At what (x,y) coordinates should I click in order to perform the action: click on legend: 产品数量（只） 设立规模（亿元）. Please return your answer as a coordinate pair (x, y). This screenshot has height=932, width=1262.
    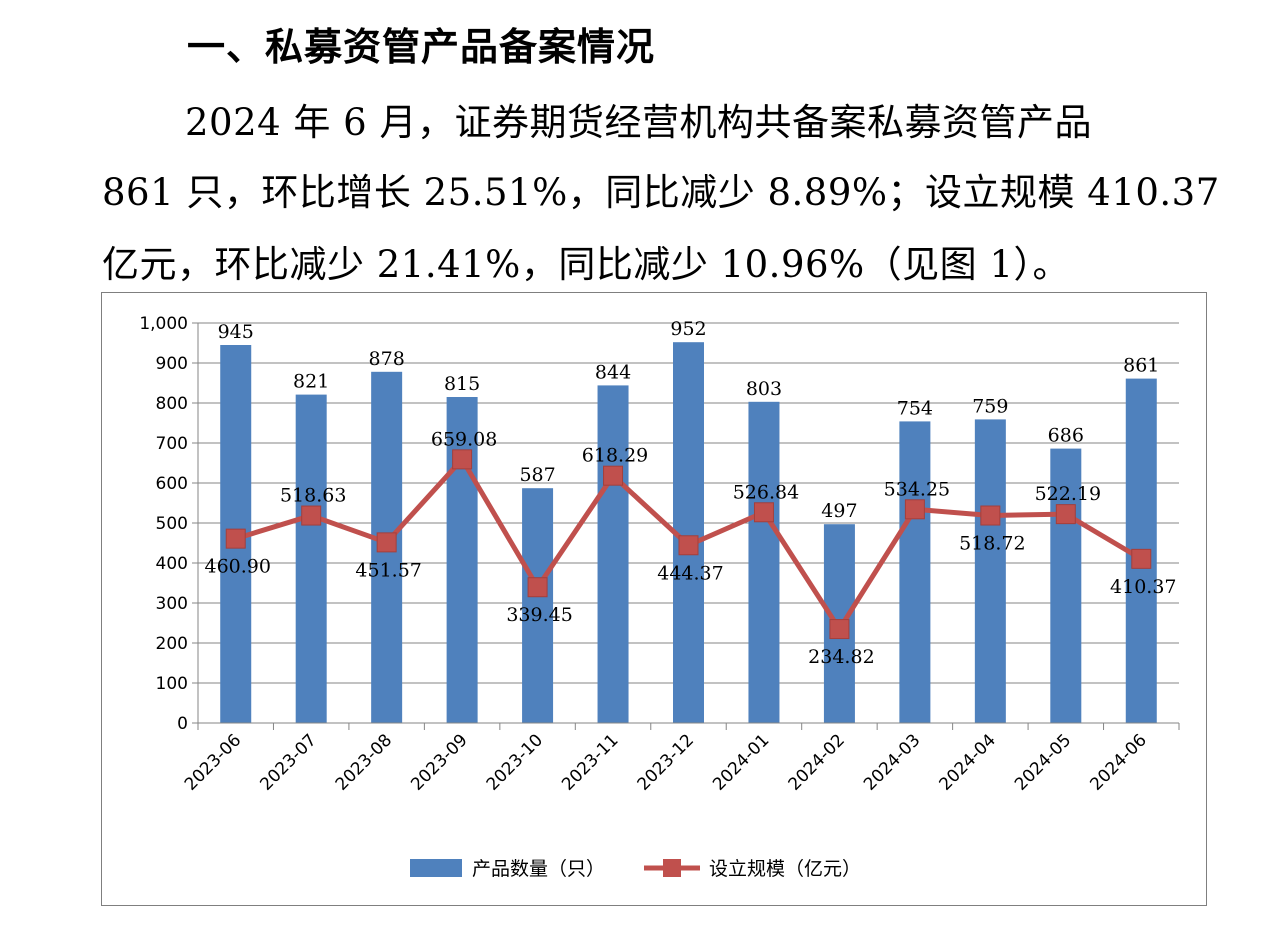
    Looking at the image, I should click on (635, 869).